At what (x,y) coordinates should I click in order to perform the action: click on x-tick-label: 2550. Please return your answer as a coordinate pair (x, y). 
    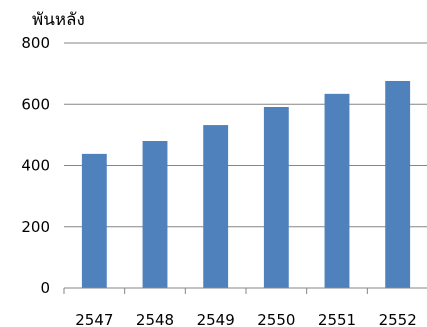
    Looking at the image, I should click on (276, 319).